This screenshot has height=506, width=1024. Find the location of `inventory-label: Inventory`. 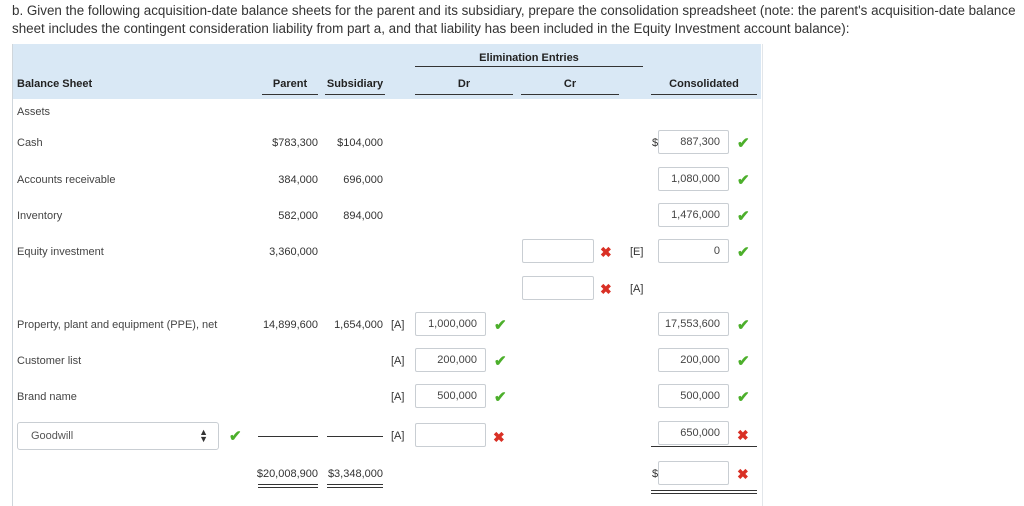

inventory-label: Inventory is located at coordinates (40, 216).